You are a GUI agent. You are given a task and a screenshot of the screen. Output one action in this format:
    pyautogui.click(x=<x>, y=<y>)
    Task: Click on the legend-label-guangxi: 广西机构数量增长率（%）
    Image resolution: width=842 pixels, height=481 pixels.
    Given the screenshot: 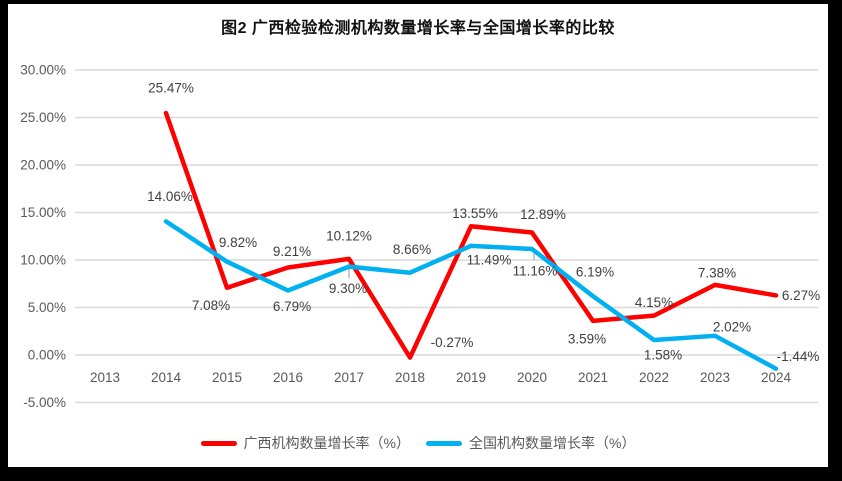 What is the action you would take?
    pyautogui.click(x=326, y=443)
    